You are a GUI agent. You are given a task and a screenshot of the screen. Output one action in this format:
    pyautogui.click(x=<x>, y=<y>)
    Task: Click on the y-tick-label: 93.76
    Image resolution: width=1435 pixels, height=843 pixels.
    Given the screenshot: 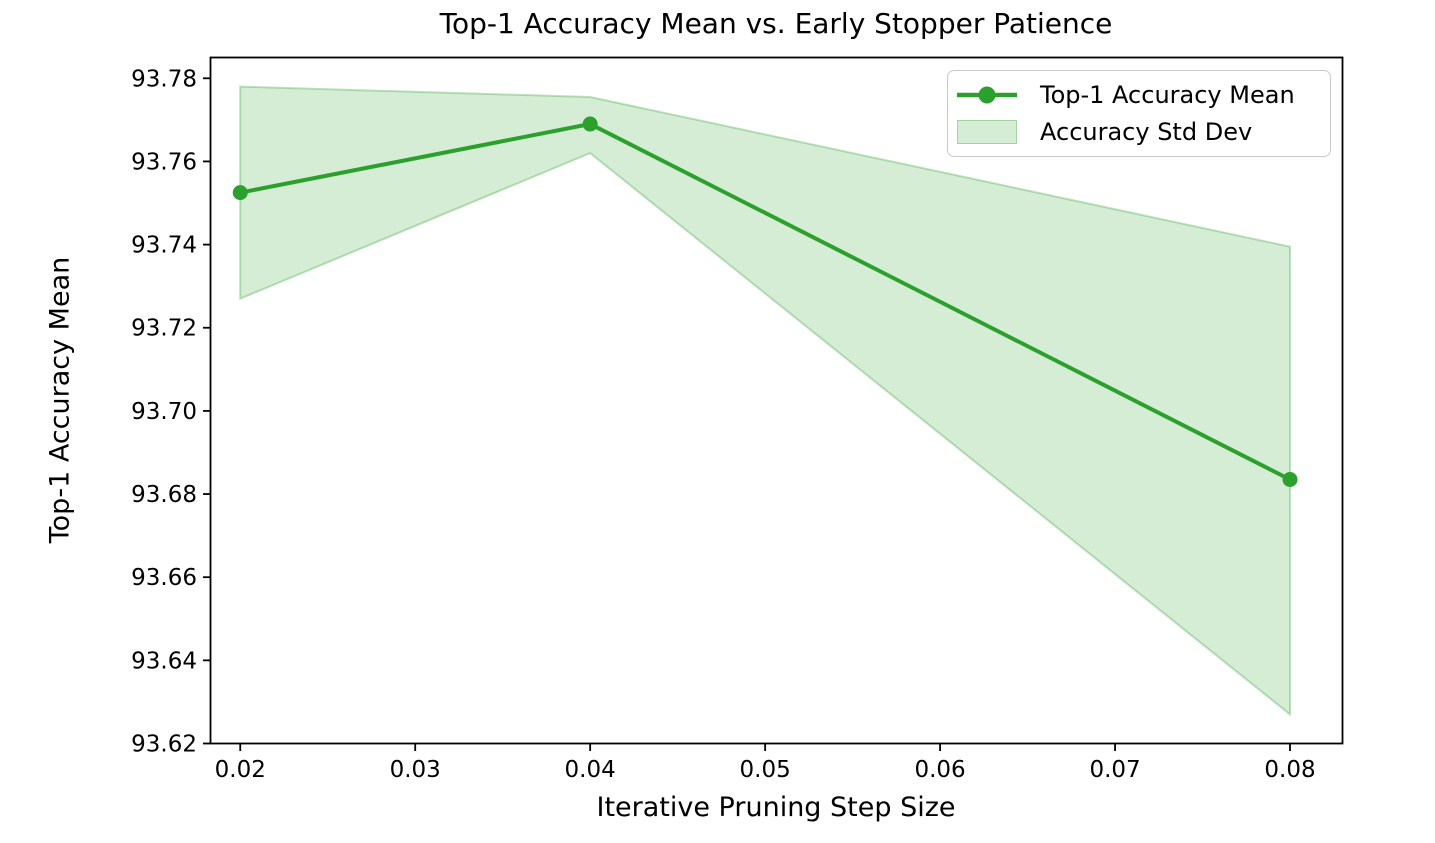 What is the action you would take?
    pyautogui.click(x=164, y=162)
    